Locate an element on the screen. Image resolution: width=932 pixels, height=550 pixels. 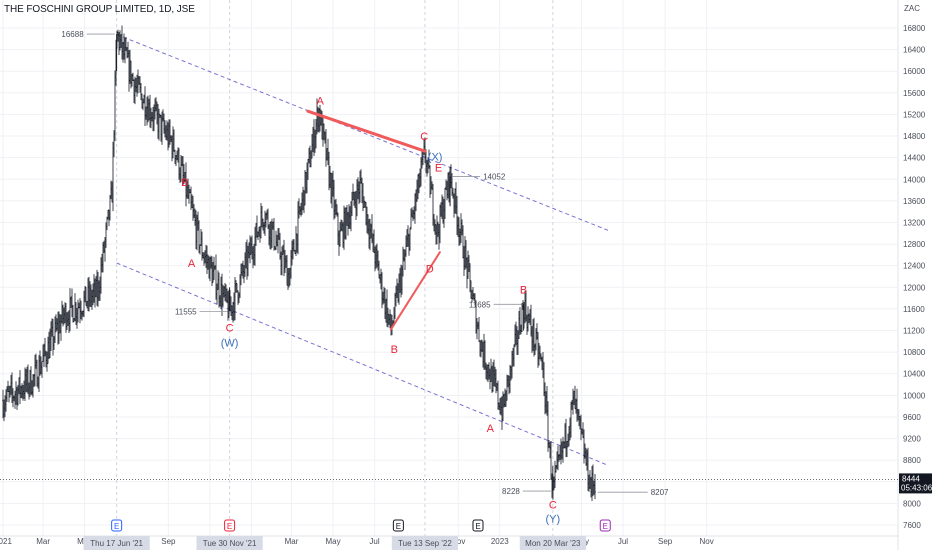
price-label-text: 11555 is located at coordinates (186, 311).